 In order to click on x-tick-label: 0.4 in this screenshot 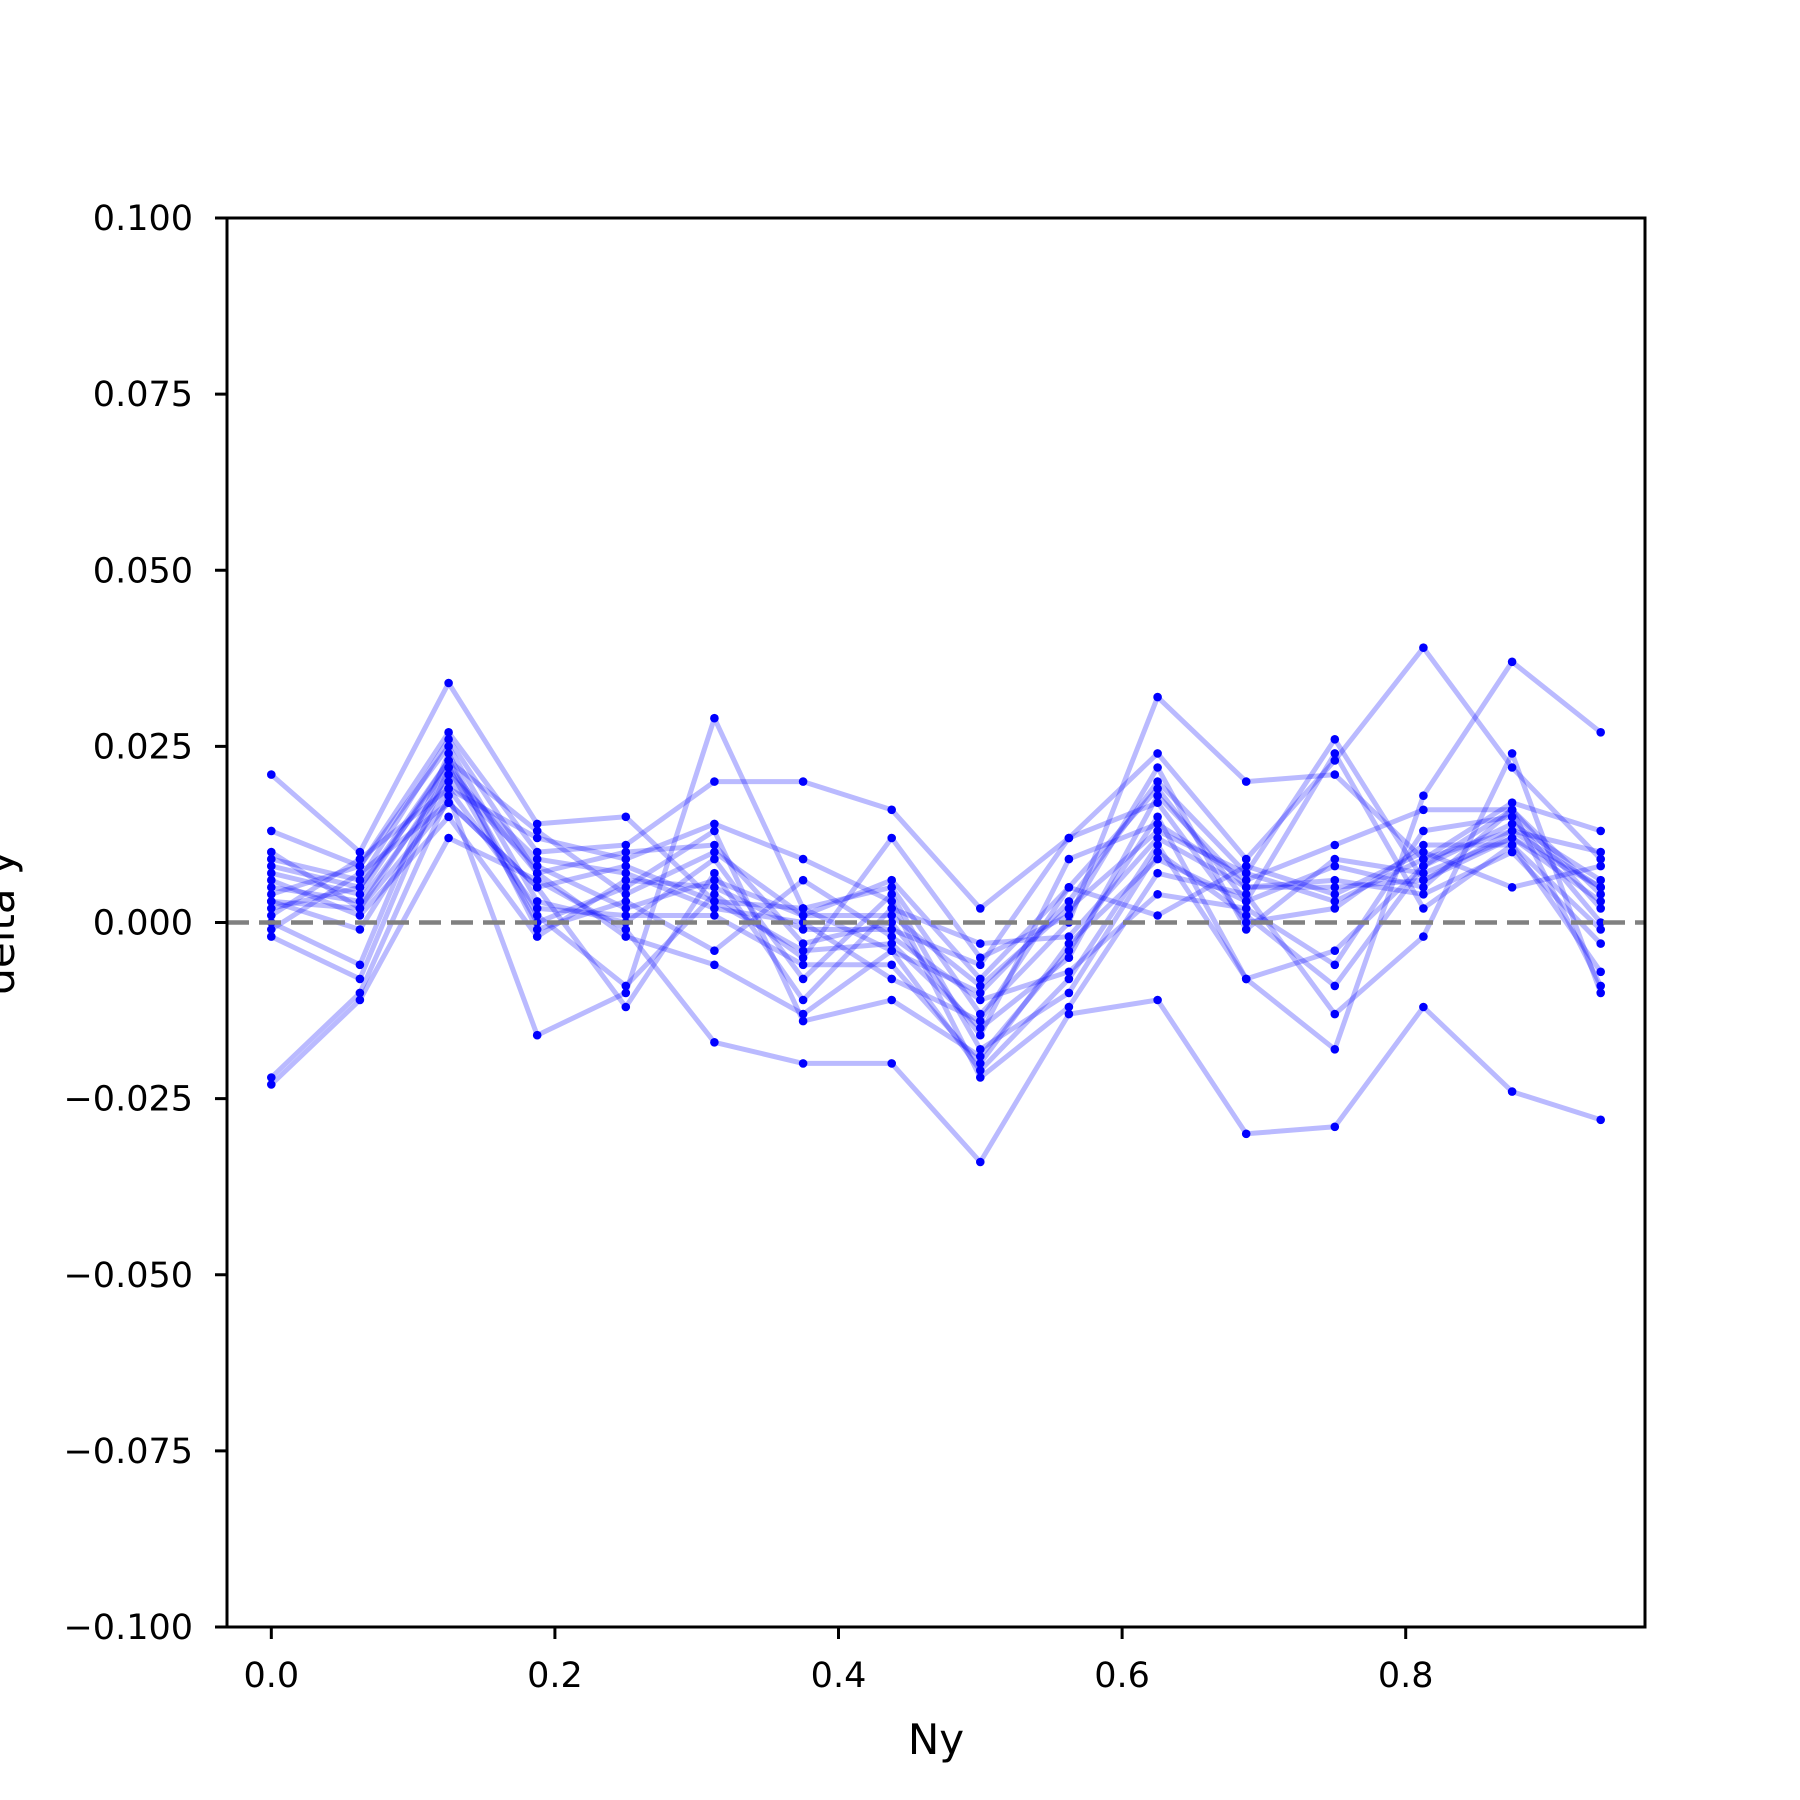, I will do `click(839, 1676)`.